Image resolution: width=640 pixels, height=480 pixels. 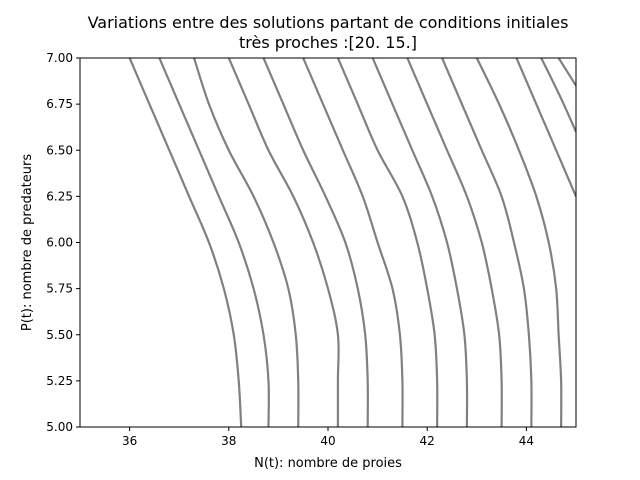 I want to click on x-tick-label: 40, so click(x=327, y=441).